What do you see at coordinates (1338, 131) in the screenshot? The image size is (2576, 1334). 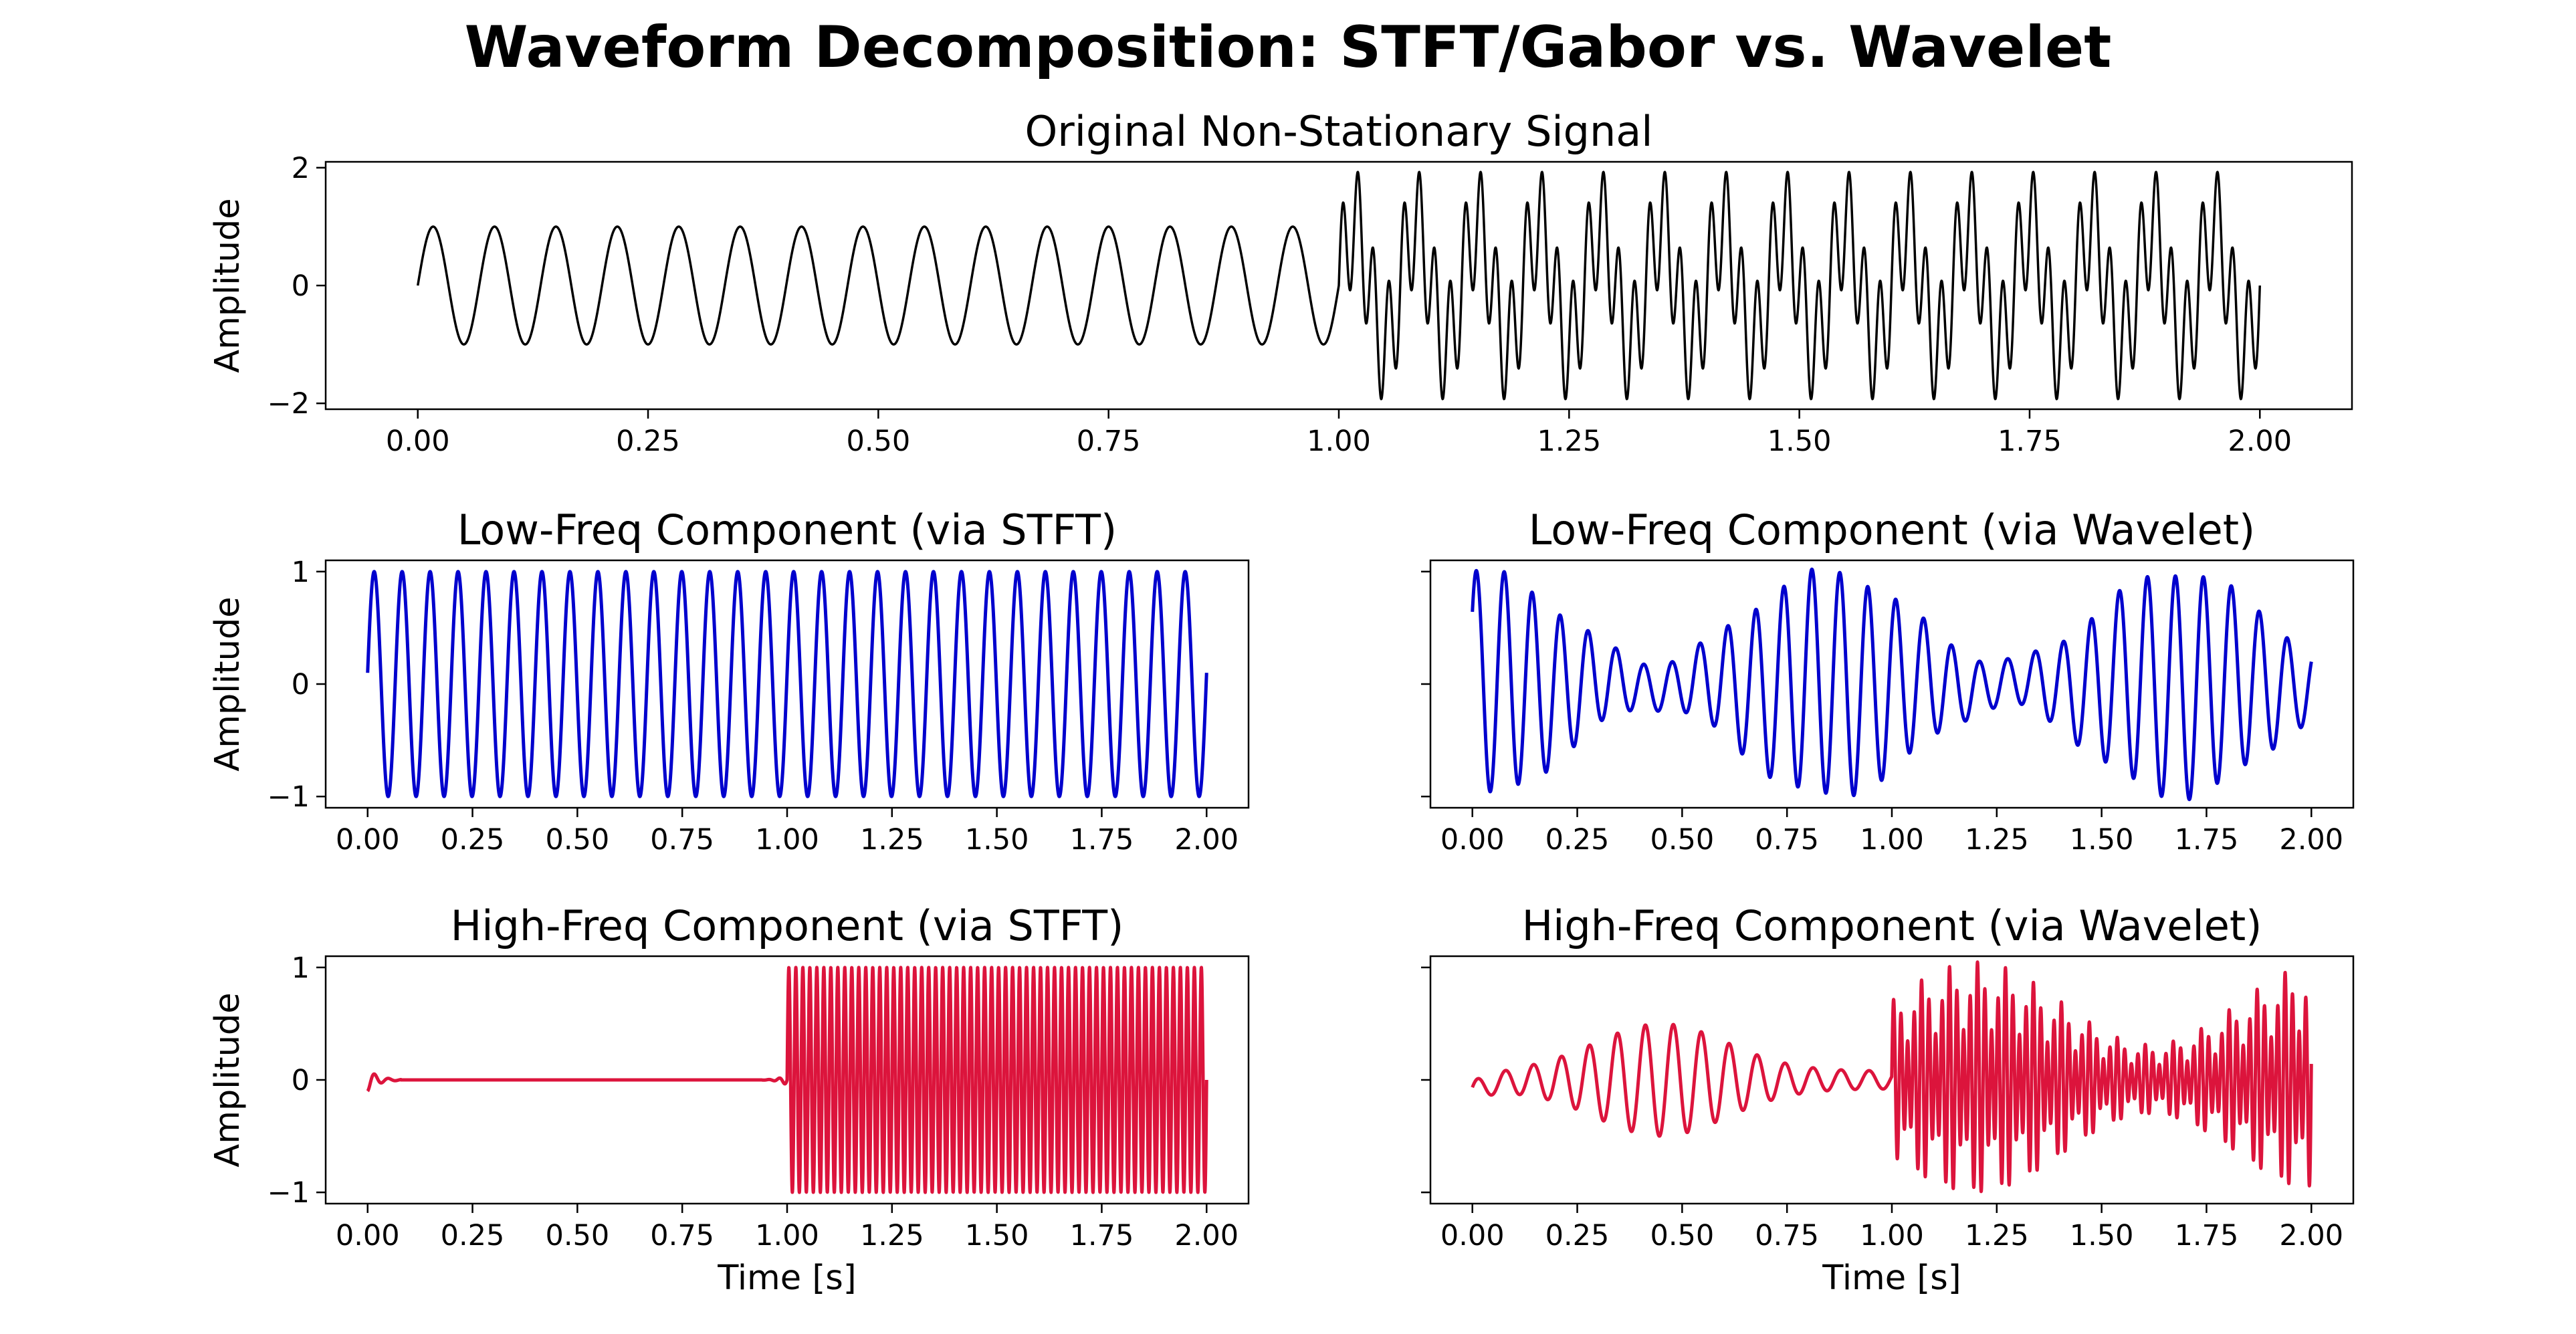 I see `panel-title: Original Non-Stationary Signal` at bounding box center [1338, 131].